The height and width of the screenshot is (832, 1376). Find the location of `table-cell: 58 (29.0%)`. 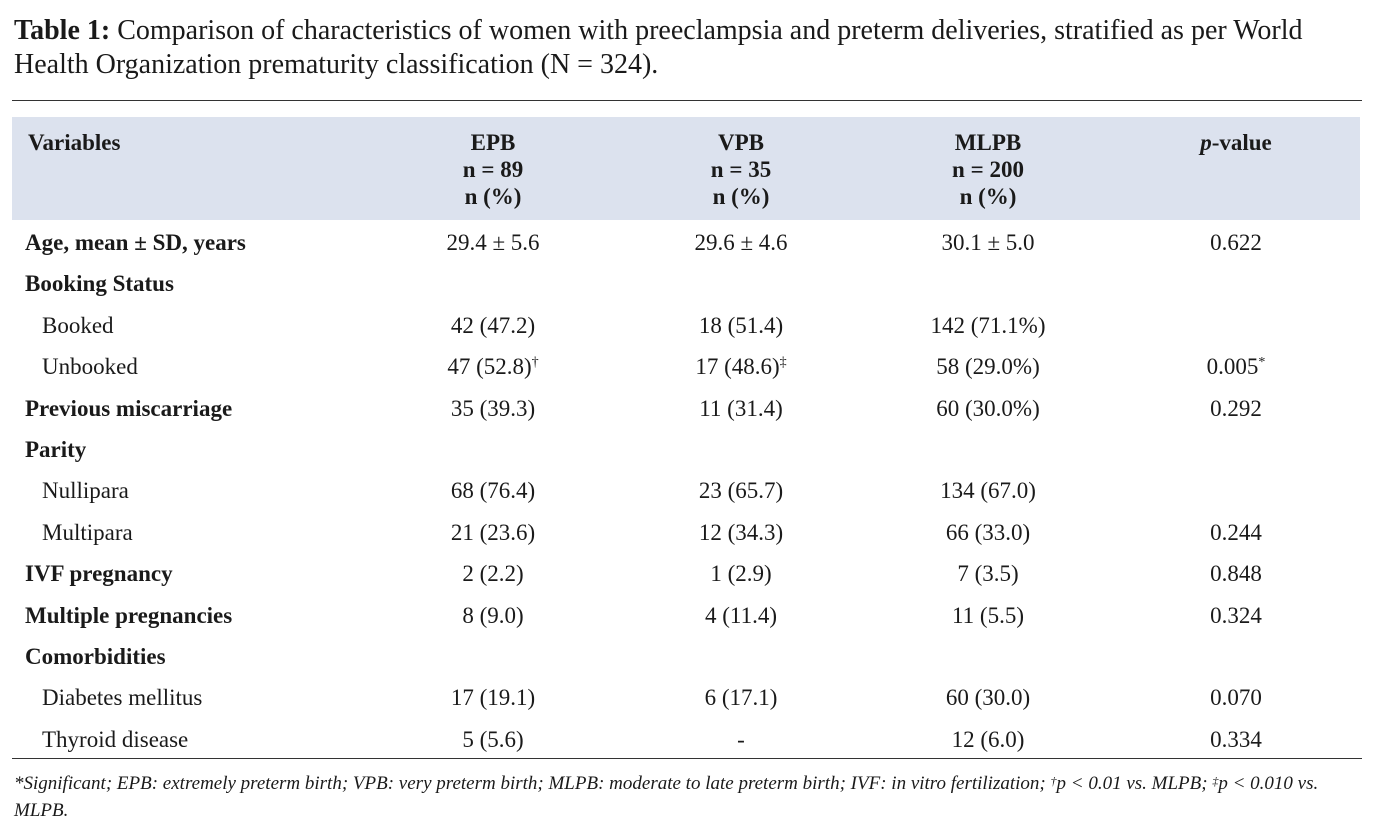

table-cell: 58 (29.0%) is located at coordinates (988, 367).